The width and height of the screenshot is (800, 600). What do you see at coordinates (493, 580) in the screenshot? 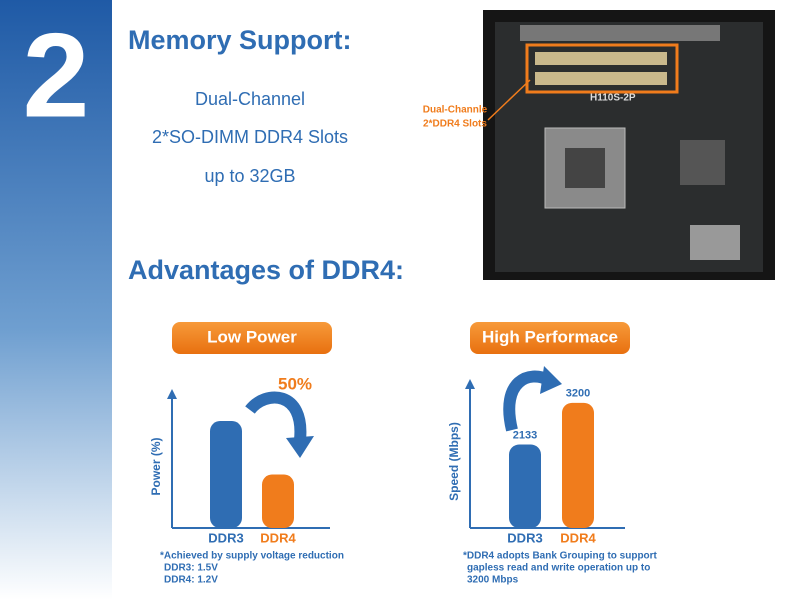
I see `footnote: 3200 Mbps` at bounding box center [493, 580].